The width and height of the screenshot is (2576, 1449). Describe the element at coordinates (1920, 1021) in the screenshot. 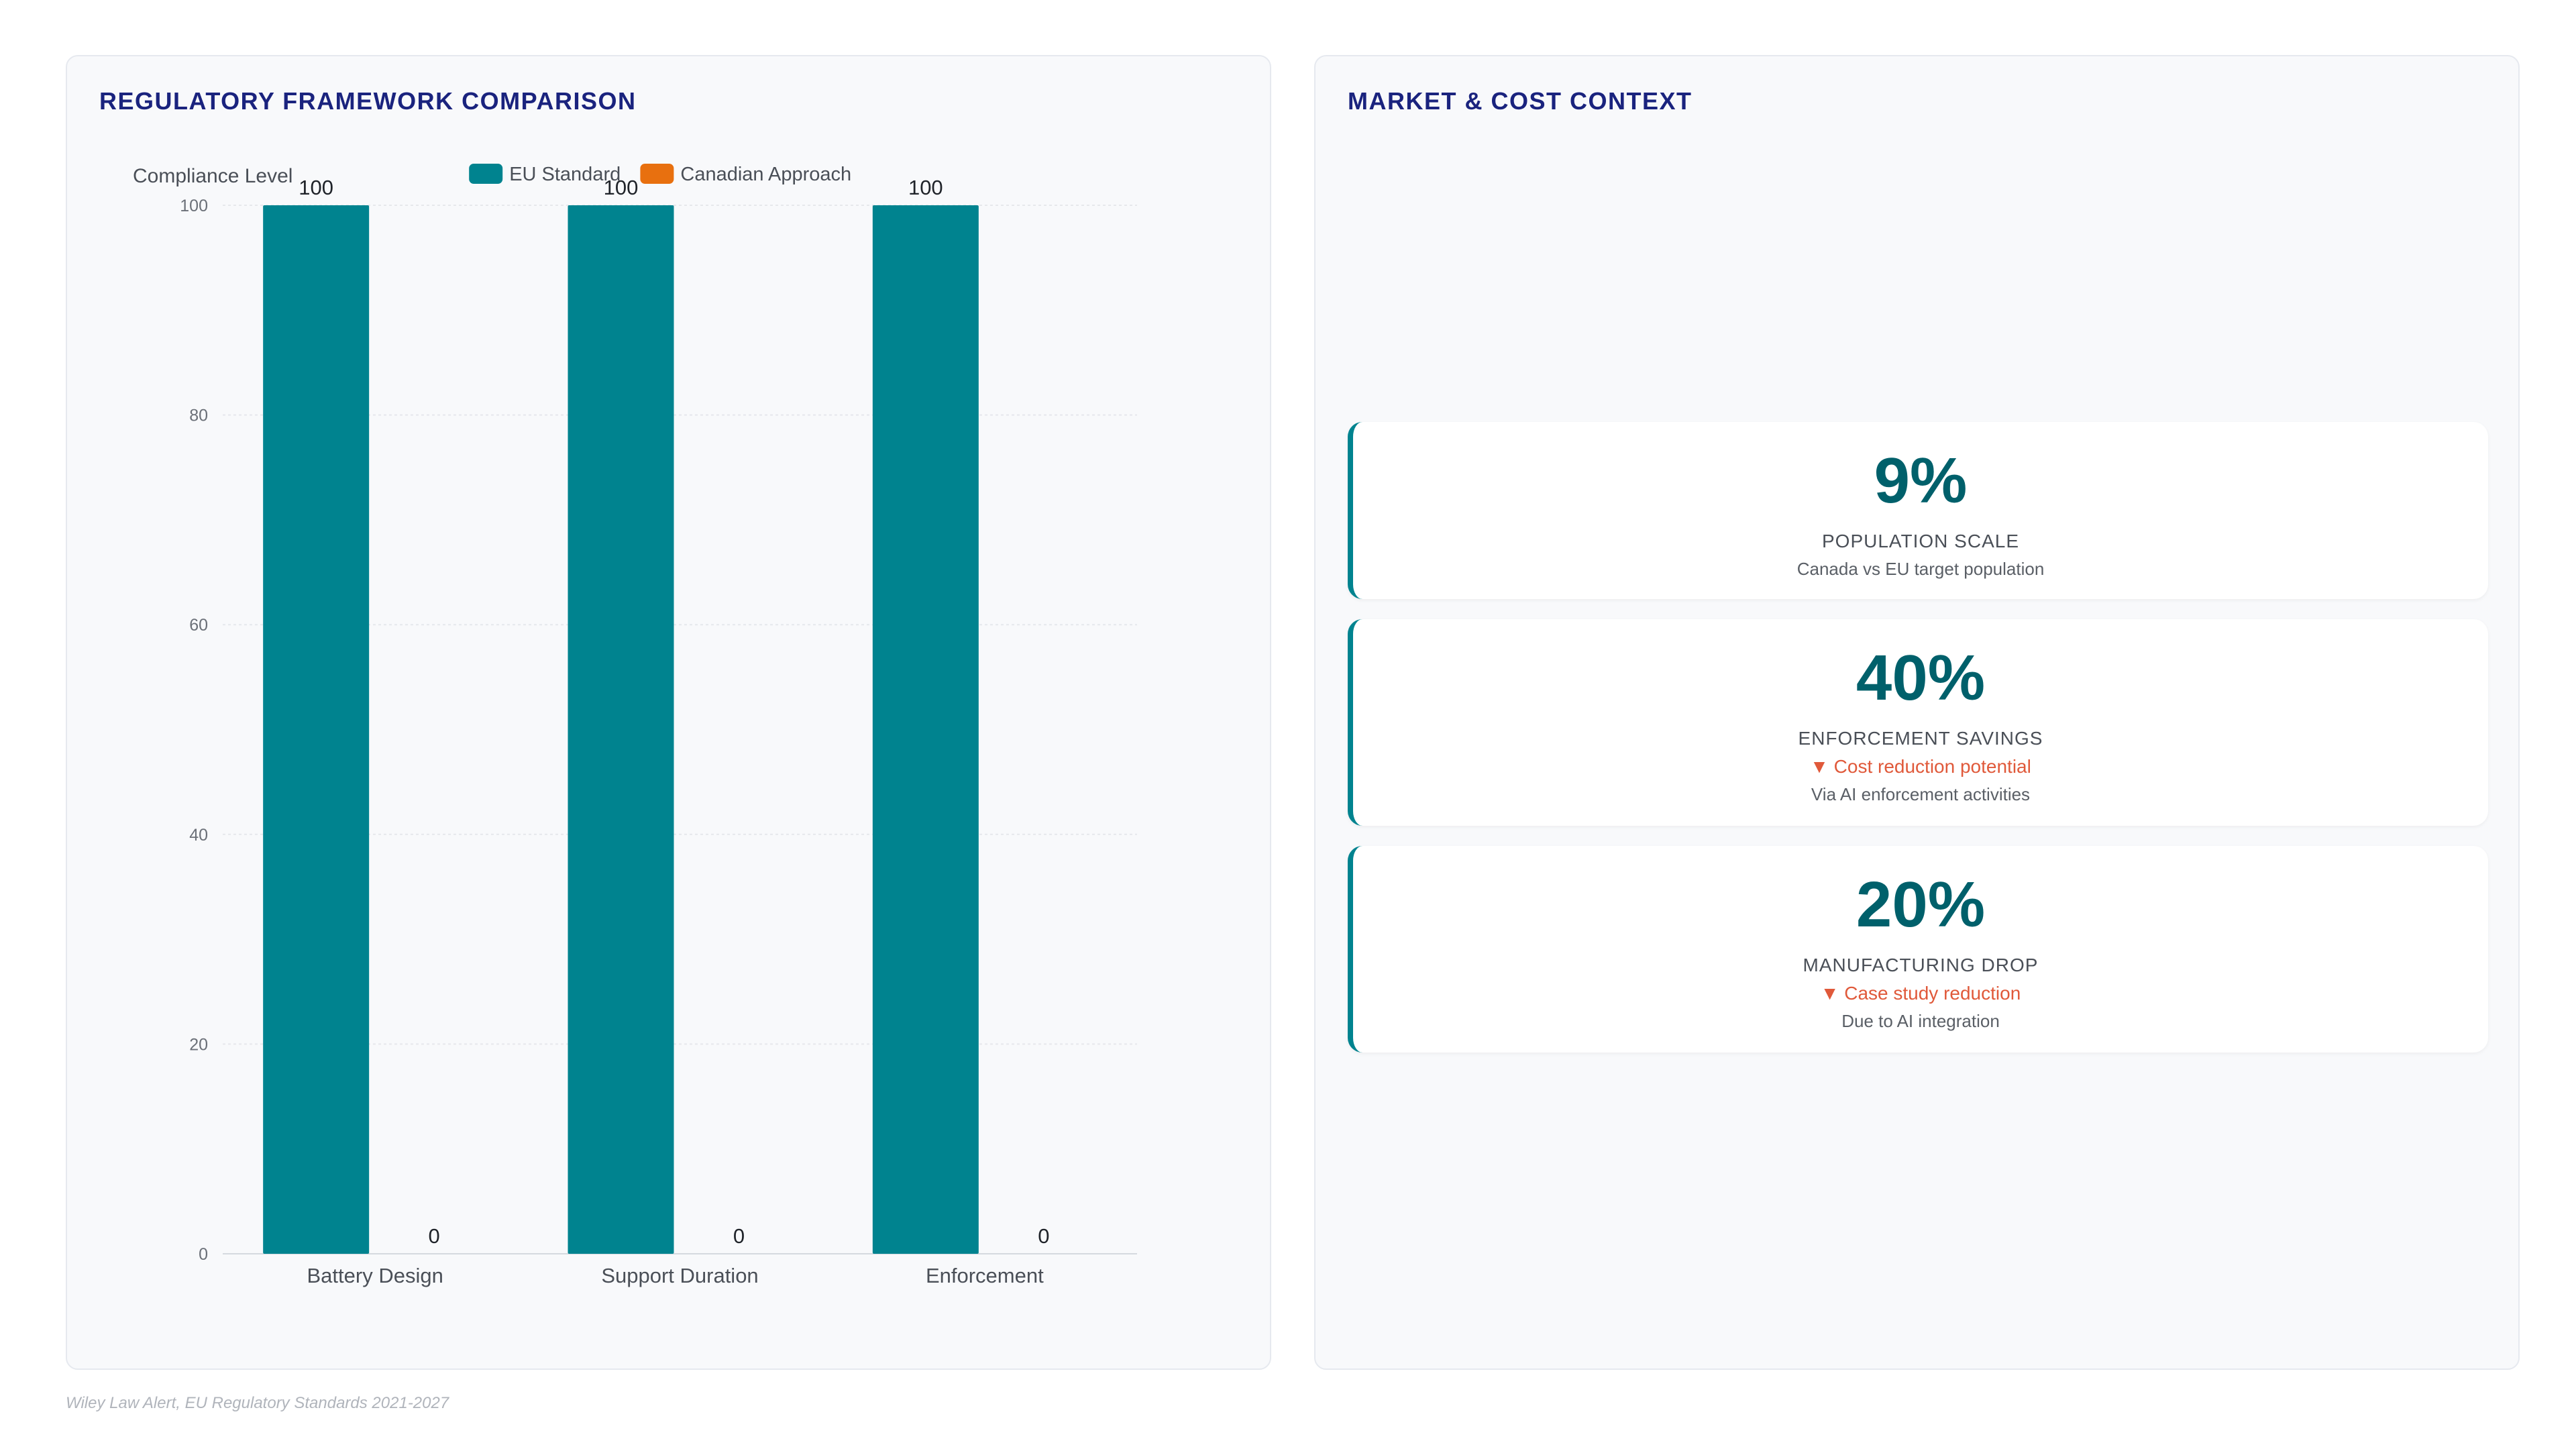

I see `metric-note: Due to AI integration` at that location.